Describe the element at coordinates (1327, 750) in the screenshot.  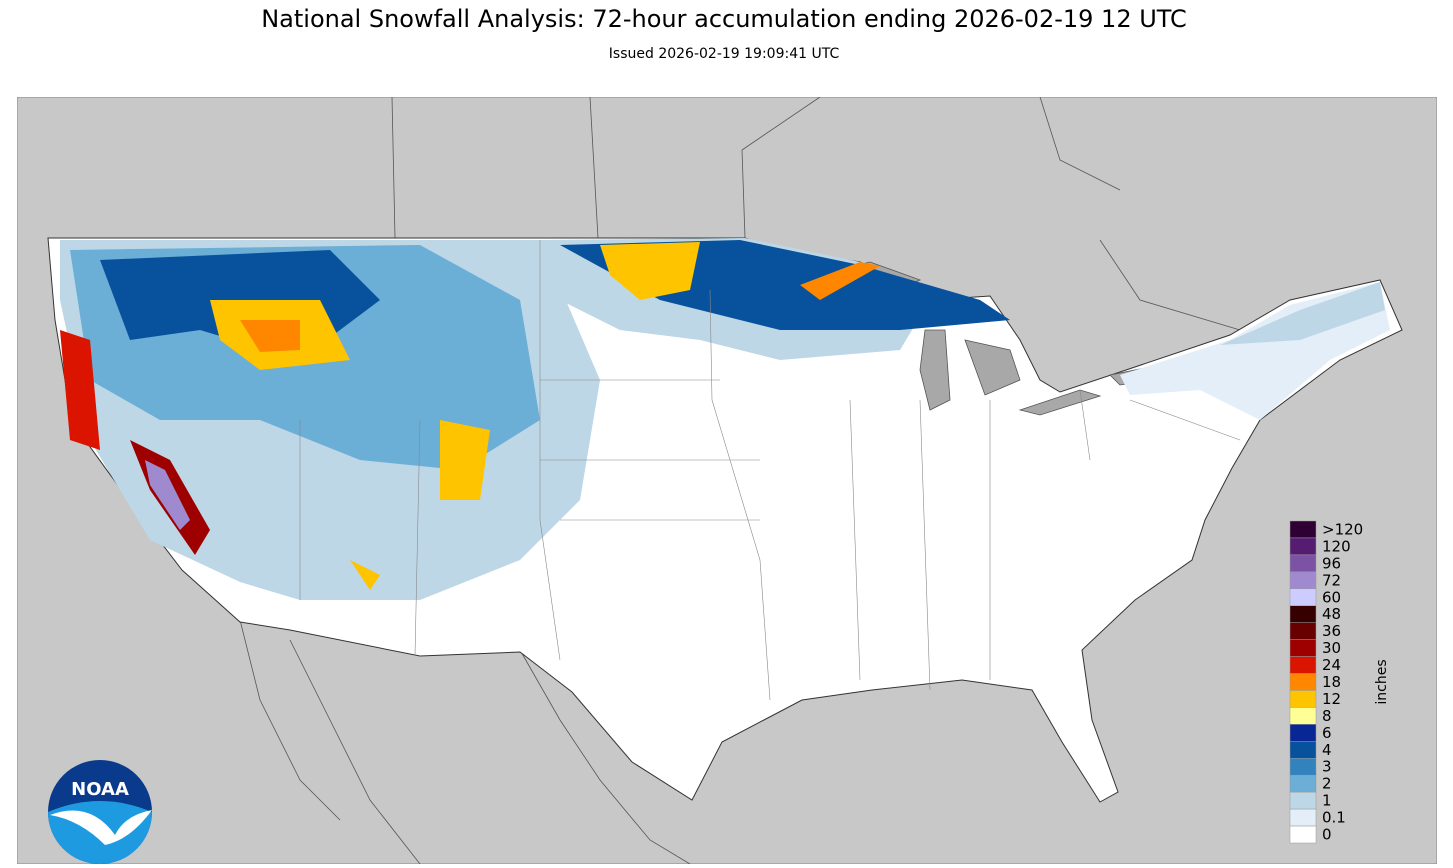
I see `legend-label: 4` at that location.